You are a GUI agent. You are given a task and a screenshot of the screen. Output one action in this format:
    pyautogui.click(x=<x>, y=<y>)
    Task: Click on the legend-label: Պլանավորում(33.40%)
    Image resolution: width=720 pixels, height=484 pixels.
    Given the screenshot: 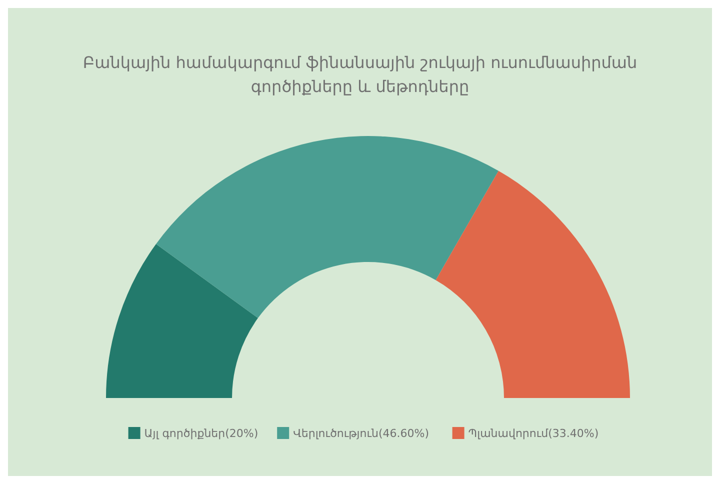 What is the action you would take?
    pyautogui.click(x=533, y=433)
    